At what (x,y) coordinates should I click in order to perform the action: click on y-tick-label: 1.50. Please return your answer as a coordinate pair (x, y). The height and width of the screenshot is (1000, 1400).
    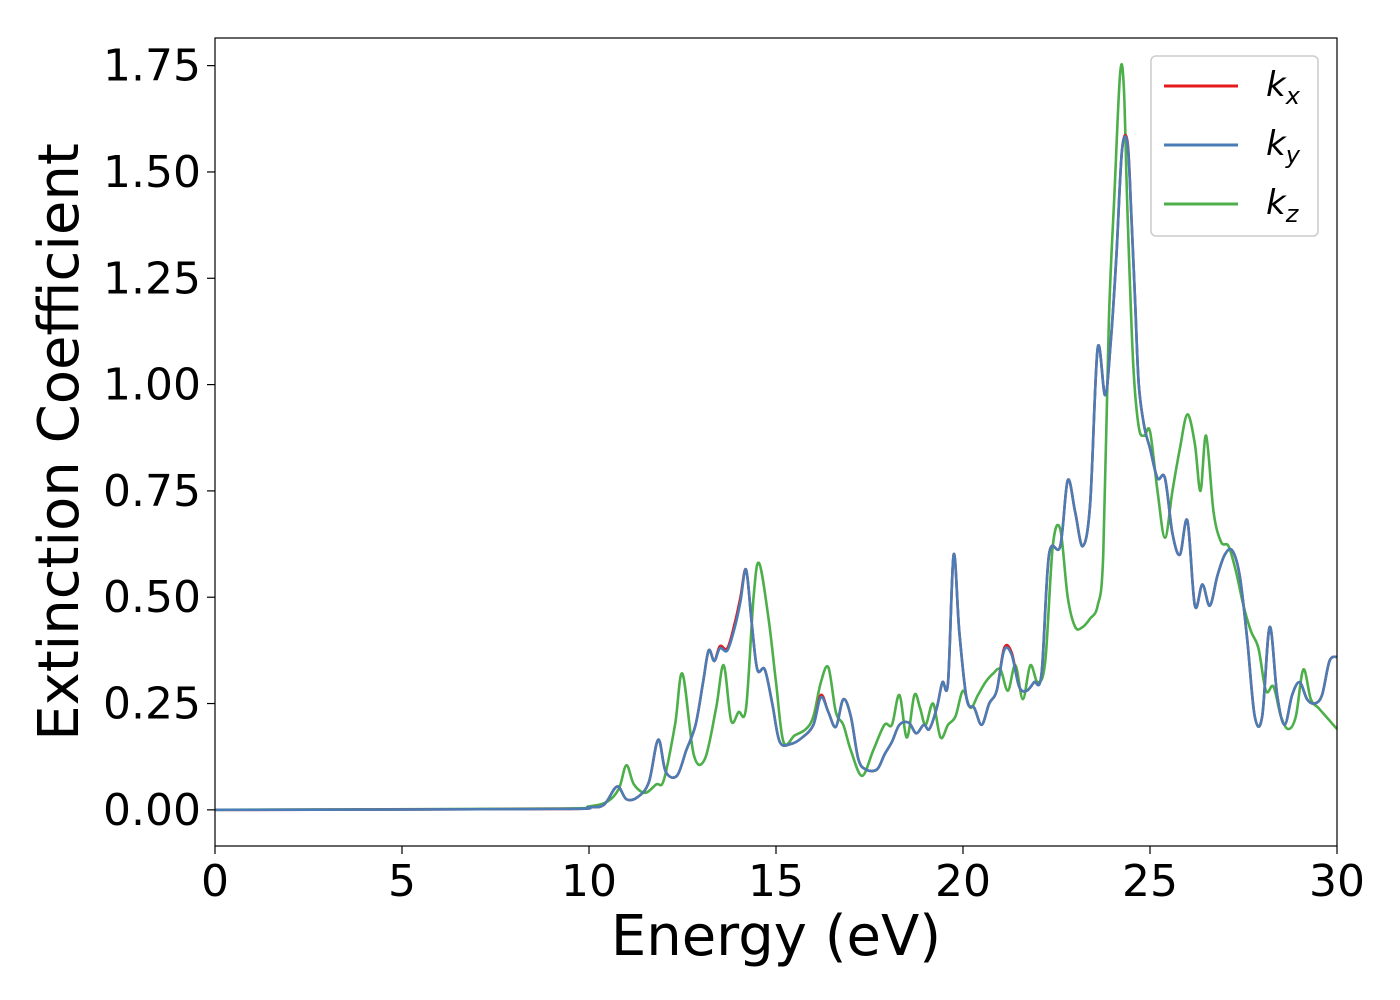
    Looking at the image, I should click on (152, 172).